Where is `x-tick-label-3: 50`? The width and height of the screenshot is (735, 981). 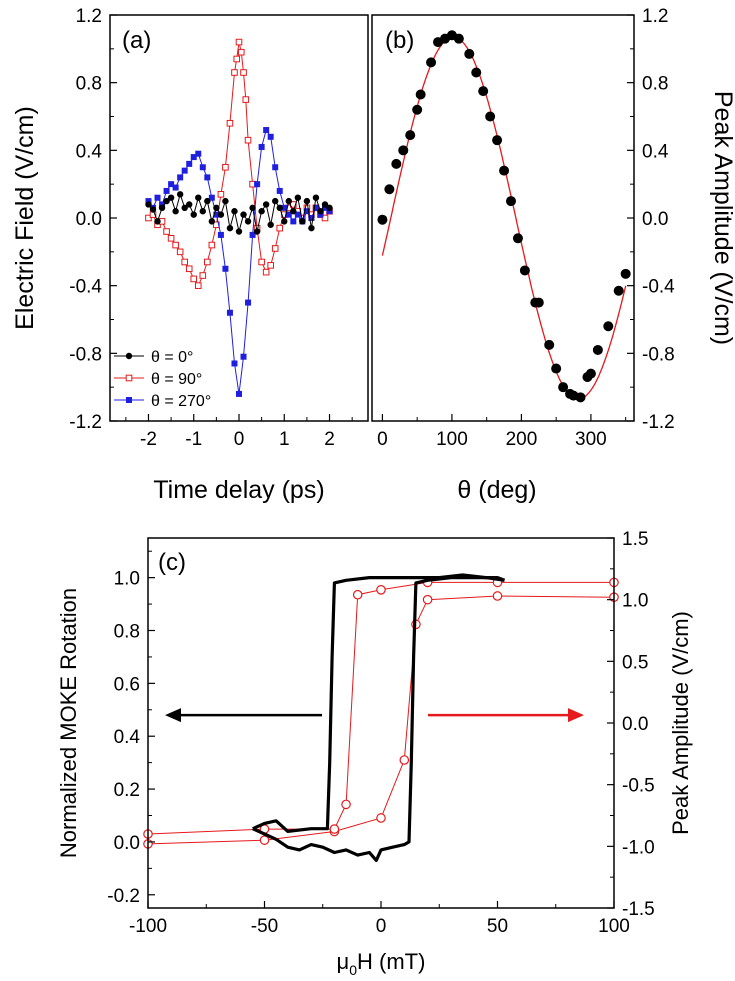
x-tick-label-3: 50 is located at coordinates (497, 926).